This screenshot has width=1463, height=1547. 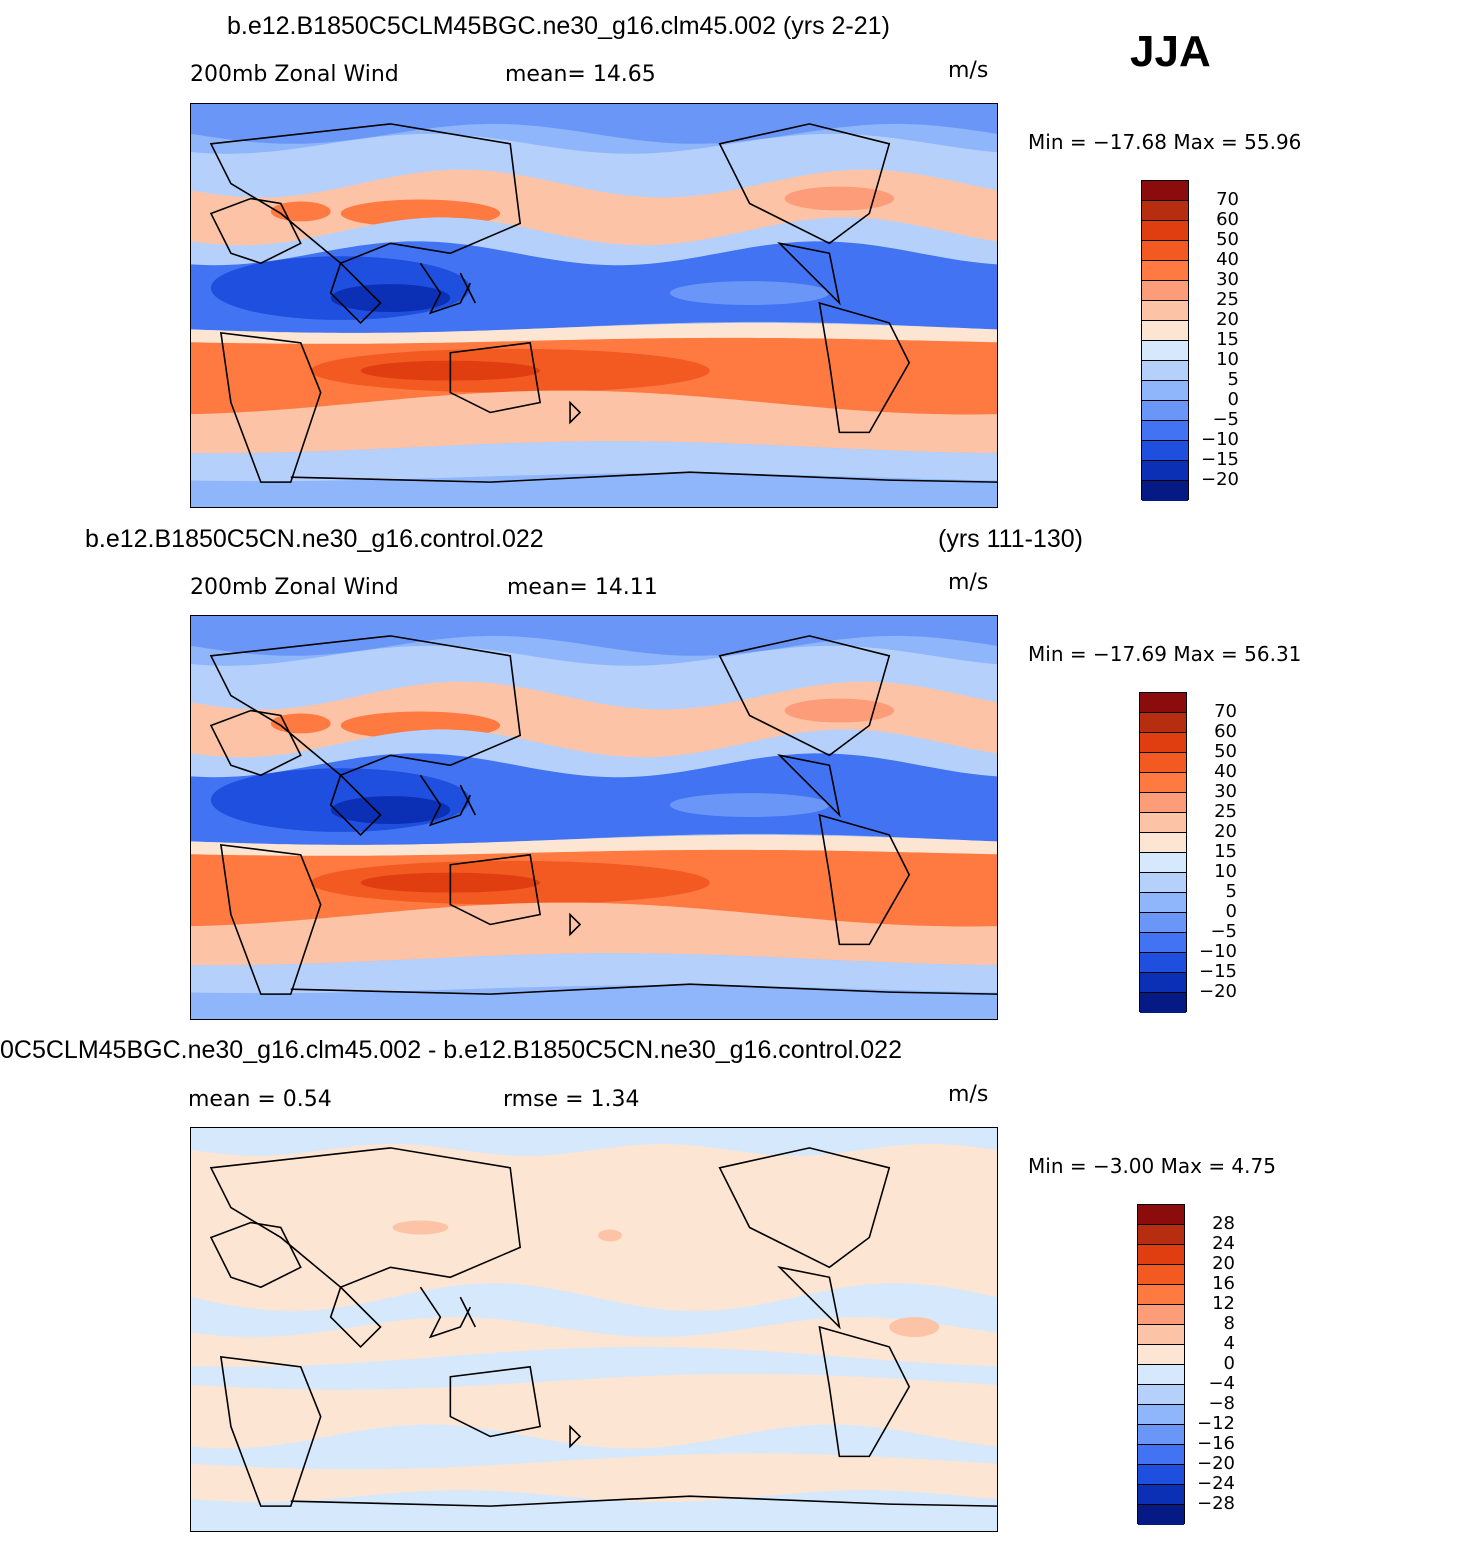 I want to click on colorbar-label: −4, so click(x=1221, y=1383).